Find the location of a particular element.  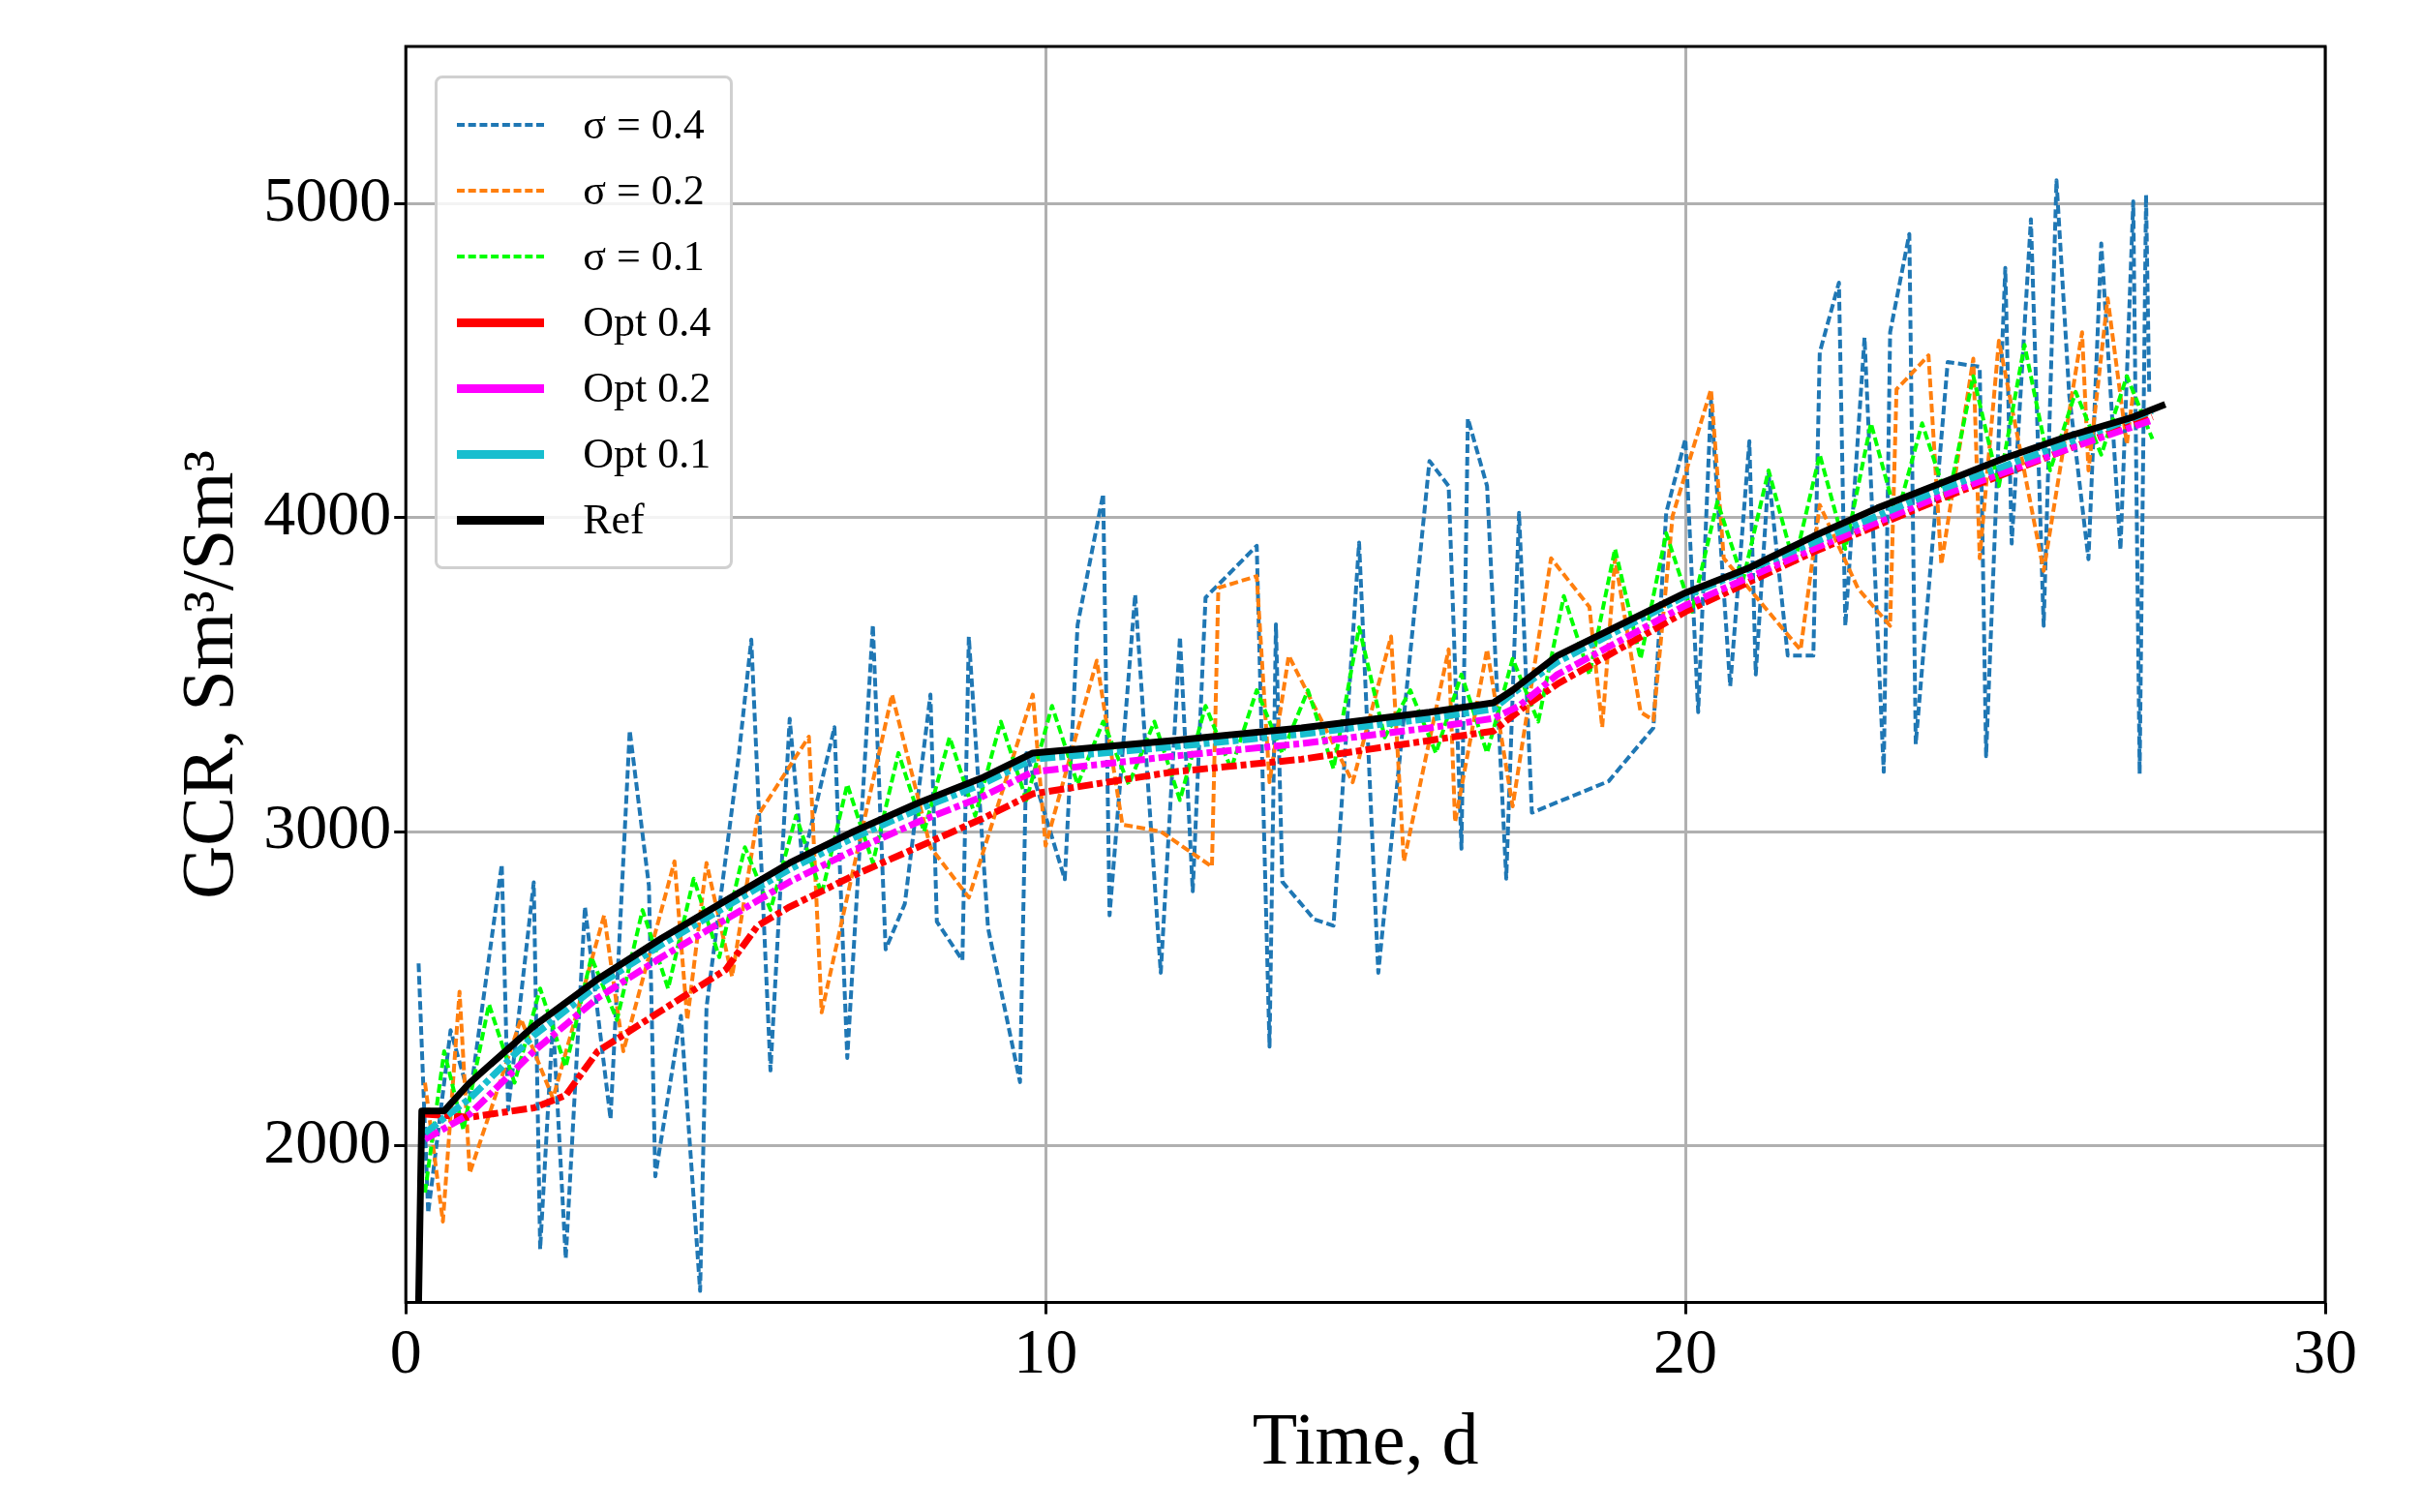

y-tick-label: 2000 is located at coordinates (327, 1140).